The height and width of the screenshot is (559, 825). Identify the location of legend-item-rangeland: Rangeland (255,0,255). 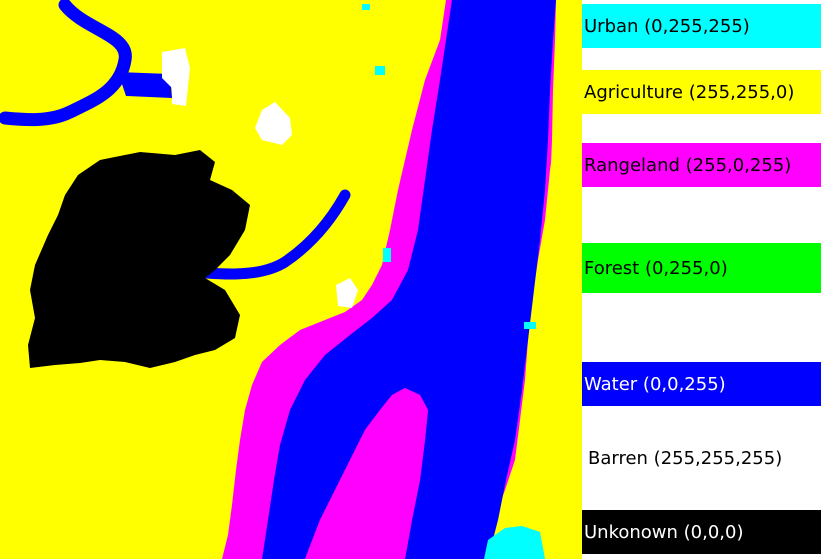
(701, 165).